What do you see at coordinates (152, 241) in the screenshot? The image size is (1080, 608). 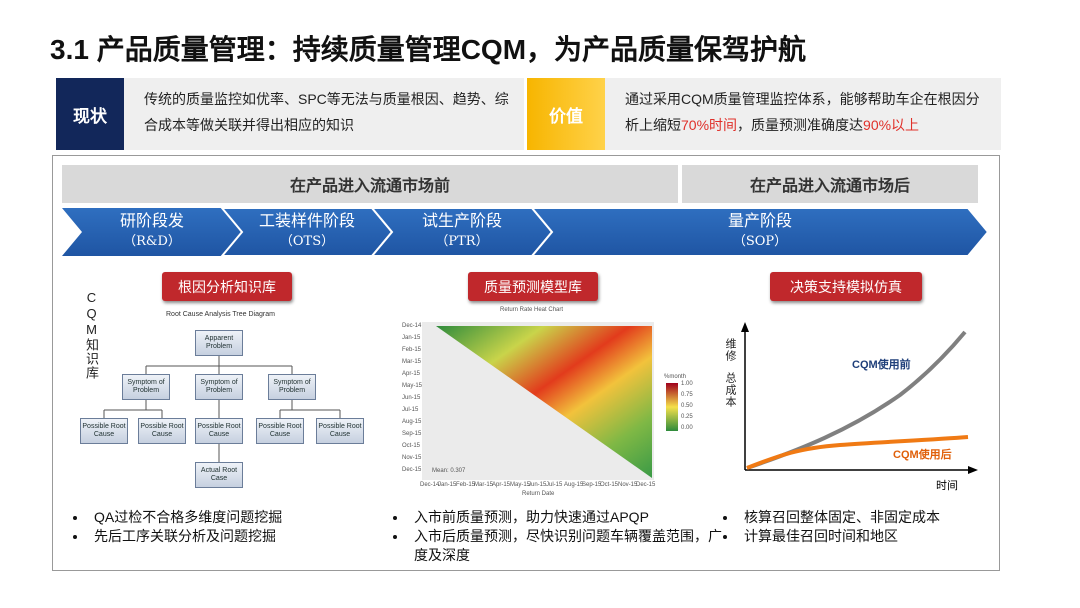 I see `stage-code: （R&D）` at bounding box center [152, 241].